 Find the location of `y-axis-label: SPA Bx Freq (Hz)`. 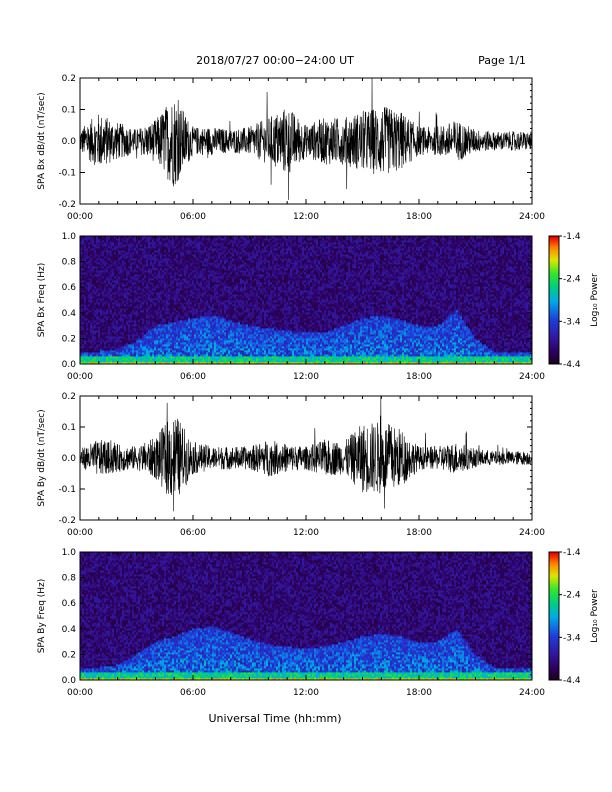

y-axis-label: SPA Bx Freq (Hz) is located at coordinates (42, 300).